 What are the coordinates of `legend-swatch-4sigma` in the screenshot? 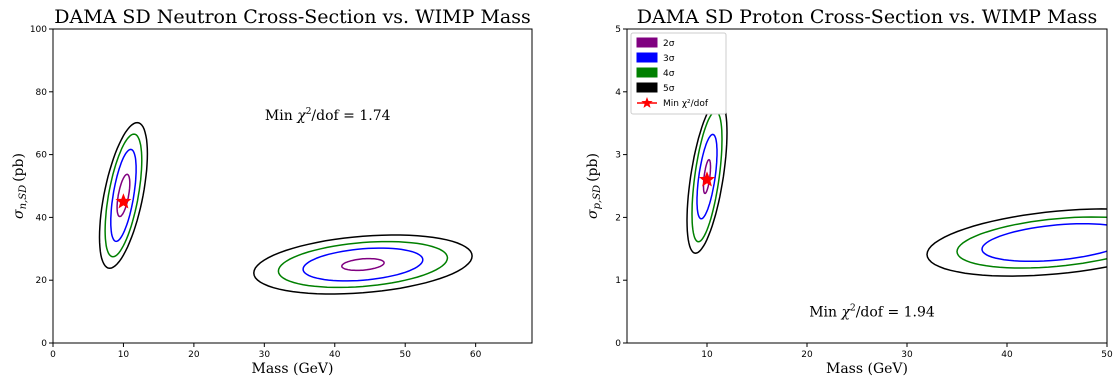 It's located at (647, 72).